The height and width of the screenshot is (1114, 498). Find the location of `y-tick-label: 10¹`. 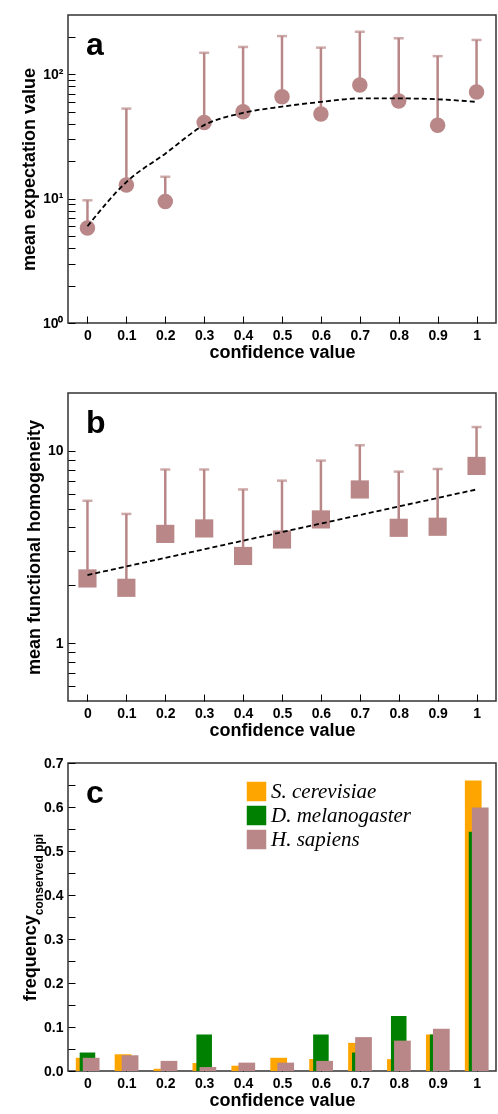

y-tick-label: 10¹ is located at coordinates (53, 198).